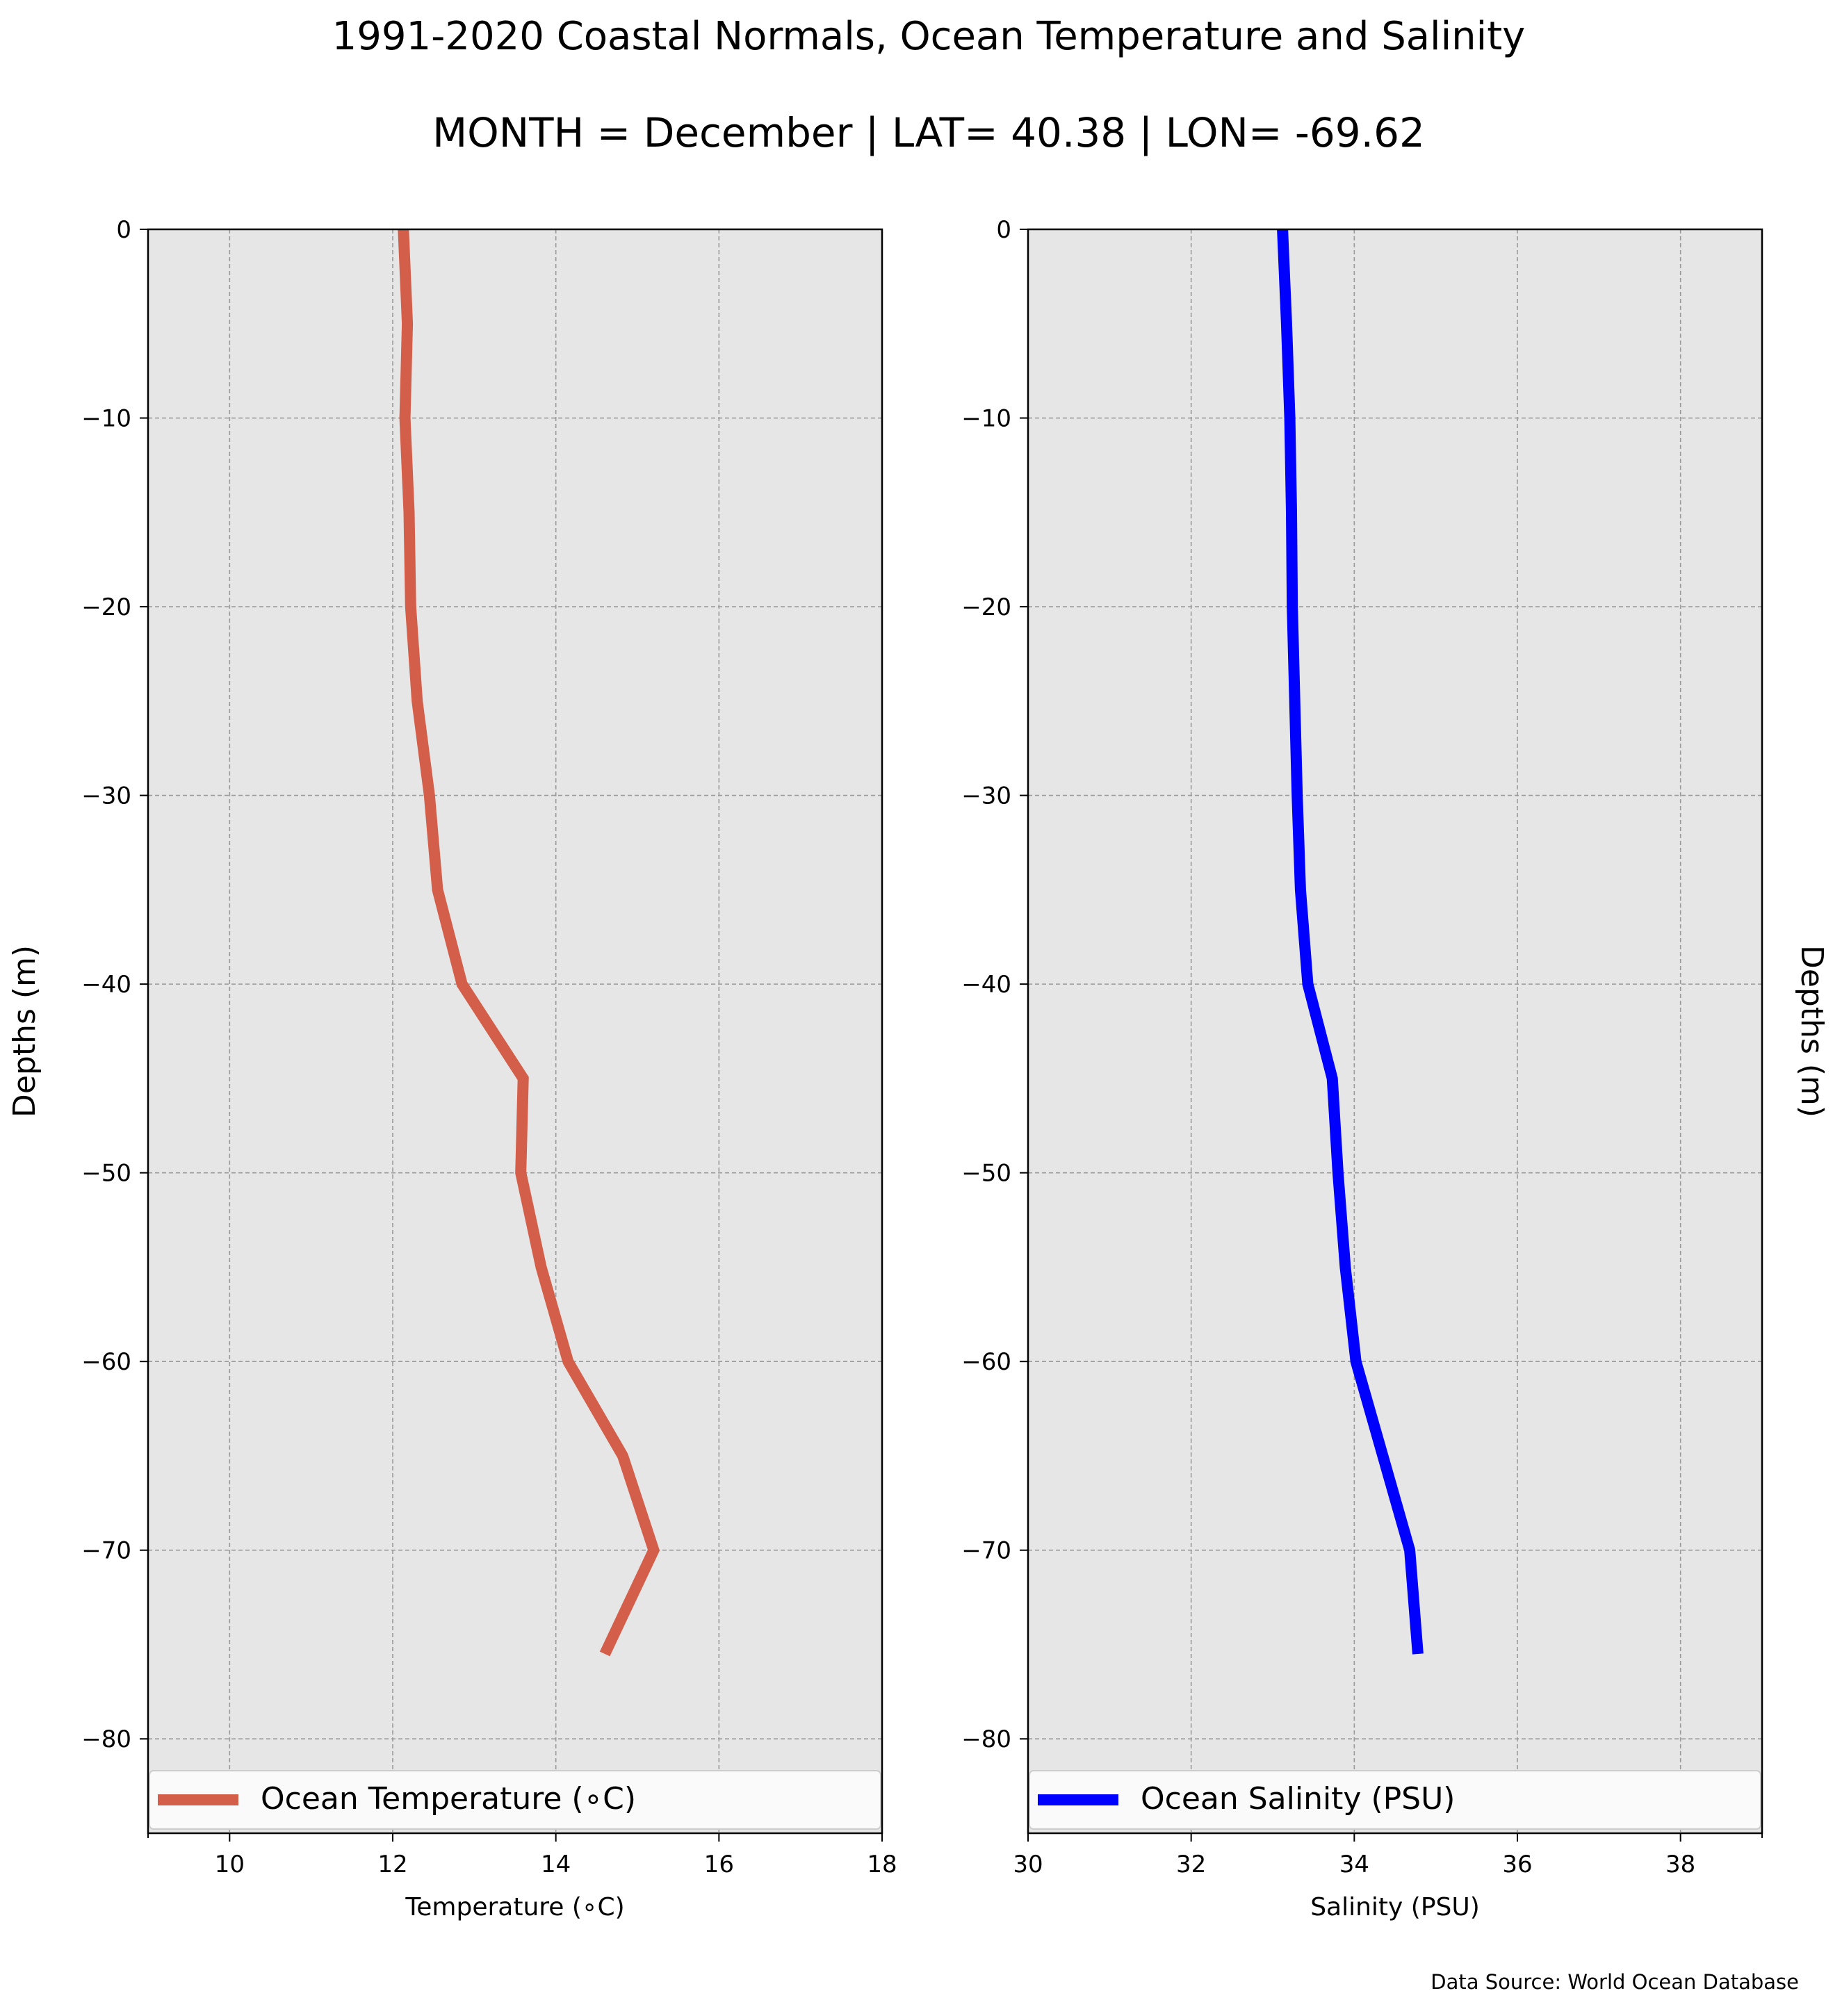 This screenshot has height=2016, width=1842. What do you see at coordinates (1028, 1865) in the screenshot?
I see `x-tick-label: 30` at bounding box center [1028, 1865].